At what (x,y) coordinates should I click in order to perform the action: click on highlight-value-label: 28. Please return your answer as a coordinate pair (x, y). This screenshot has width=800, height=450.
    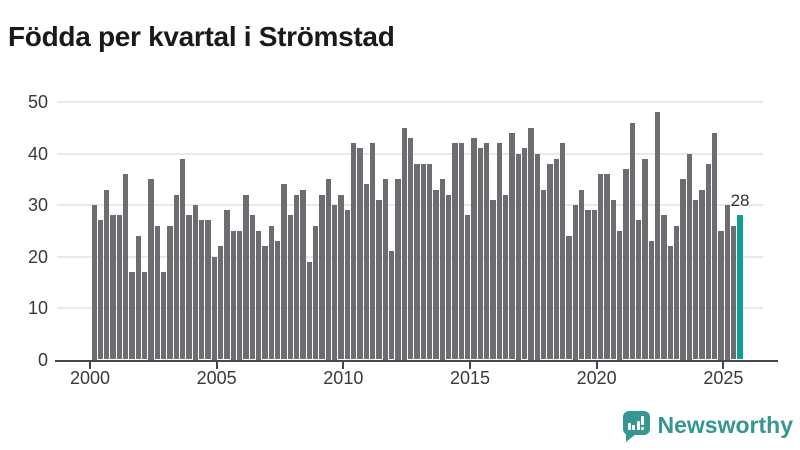
    Looking at the image, I should click on (740, 201).